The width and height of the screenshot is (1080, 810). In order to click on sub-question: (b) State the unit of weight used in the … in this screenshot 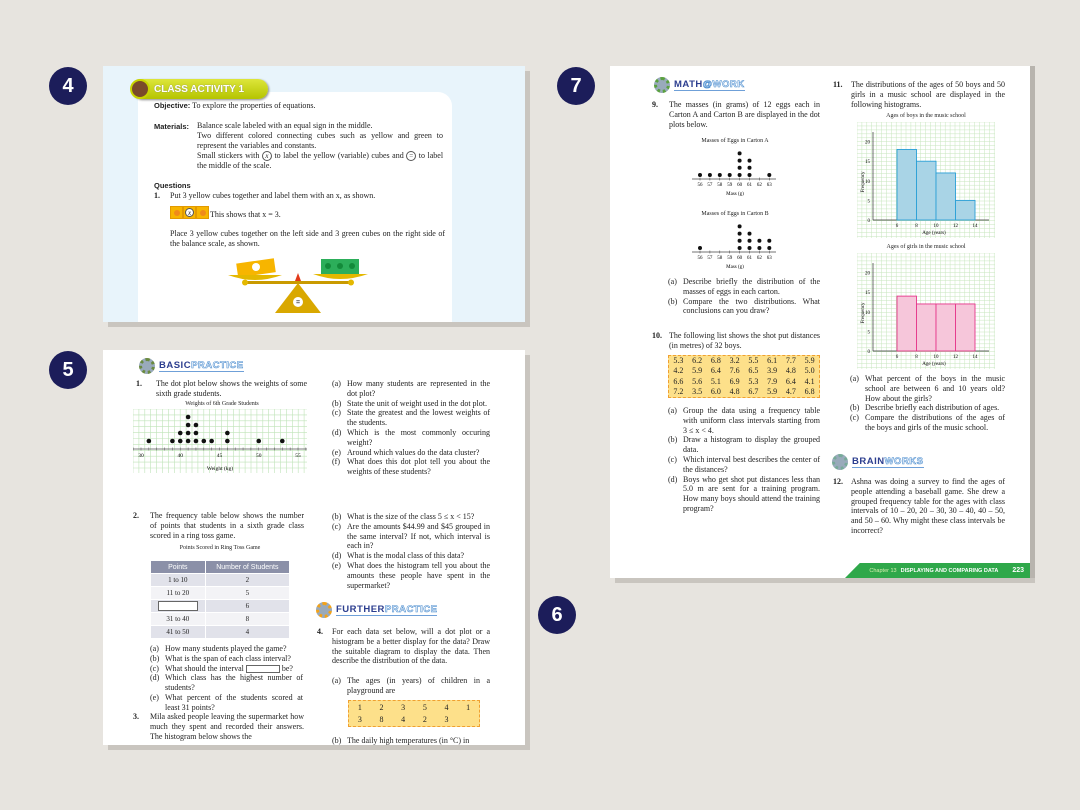, I will do `click(411, 404)`.